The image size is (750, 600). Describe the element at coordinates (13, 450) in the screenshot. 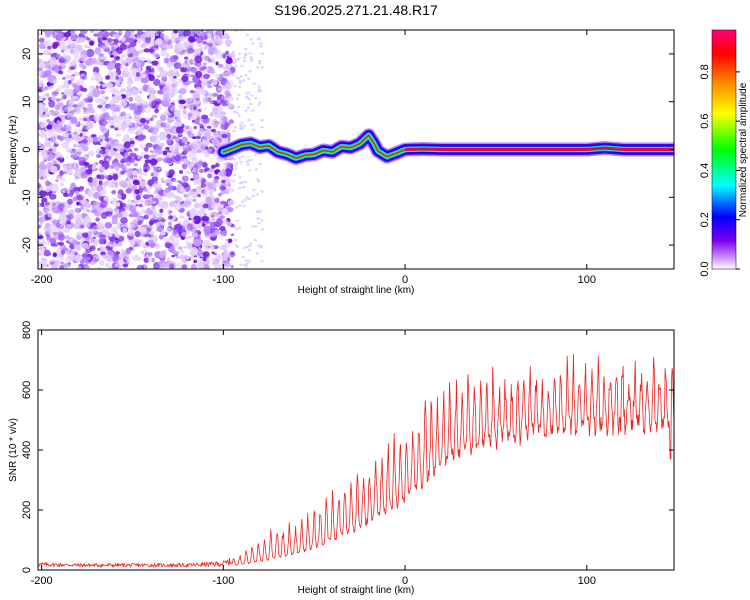

I see `snr-y-label: SNR (10 * v/v)` at that location.